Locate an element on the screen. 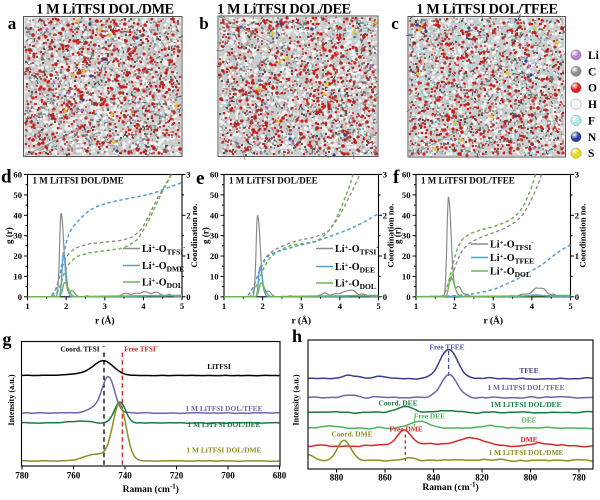 The height and width of the screenshot is (500, 600). svg-text: Coord. DEE is located at coordinates (397, 403).